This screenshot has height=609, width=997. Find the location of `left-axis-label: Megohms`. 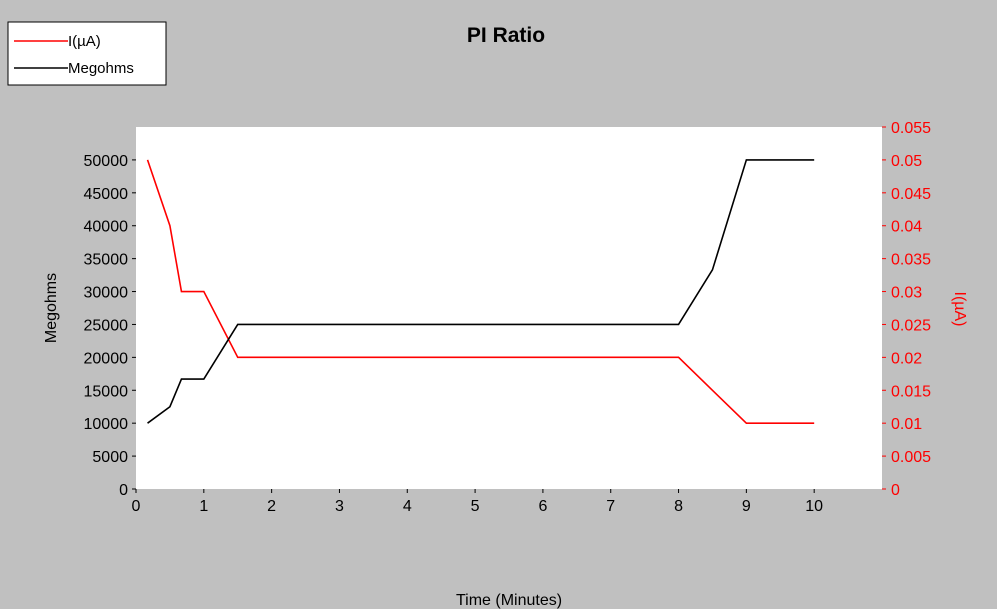

left-axis-label: Megohms is located at coordinates (51, 308).